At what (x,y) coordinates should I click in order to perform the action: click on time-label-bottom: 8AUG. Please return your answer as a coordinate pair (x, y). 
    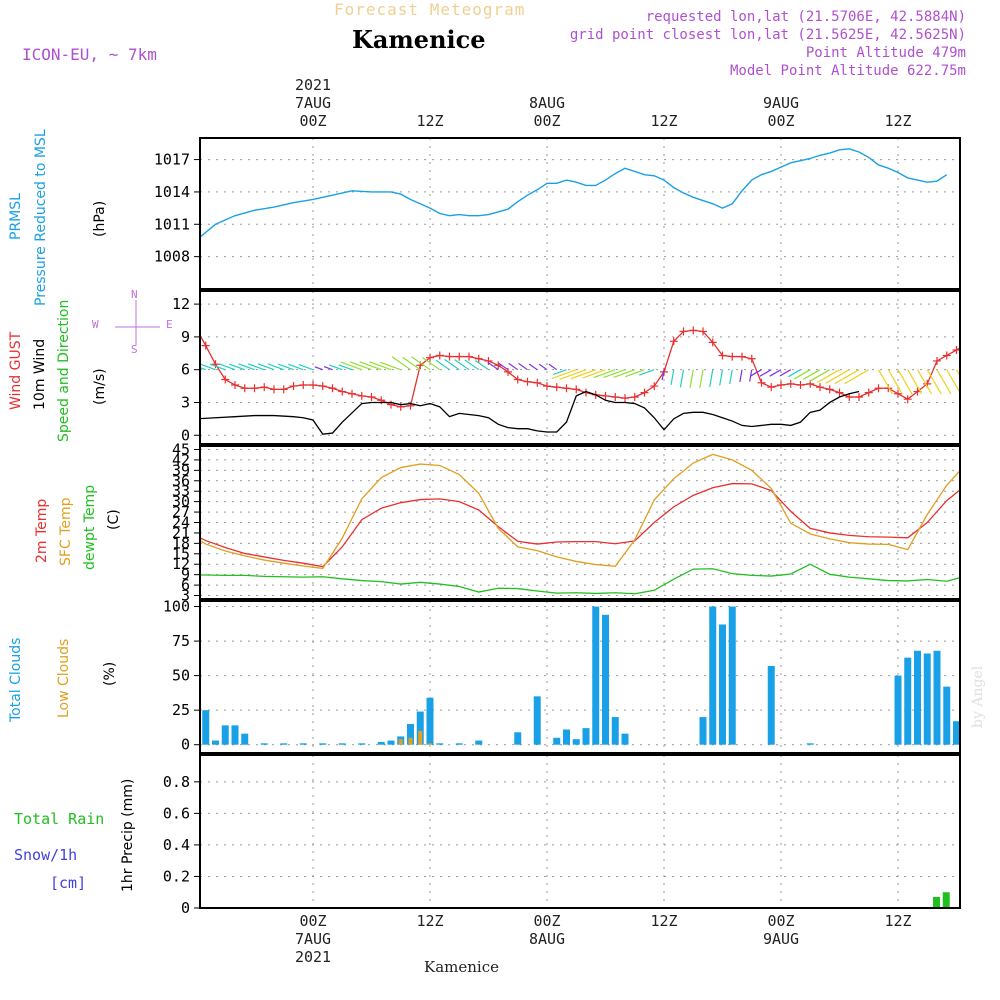
    Looking at the image, I should click on (547, 939).